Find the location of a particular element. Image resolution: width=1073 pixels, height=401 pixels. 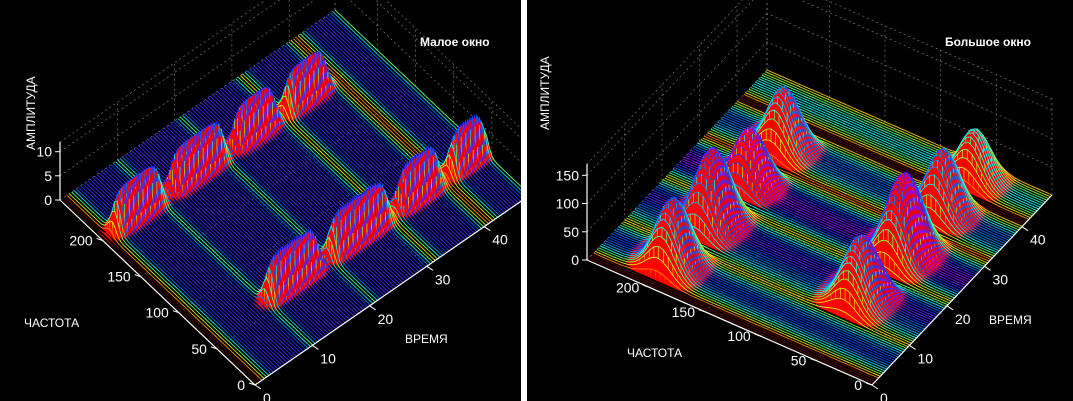

x-tick-label: 30 is located at coordinates (443, 279).